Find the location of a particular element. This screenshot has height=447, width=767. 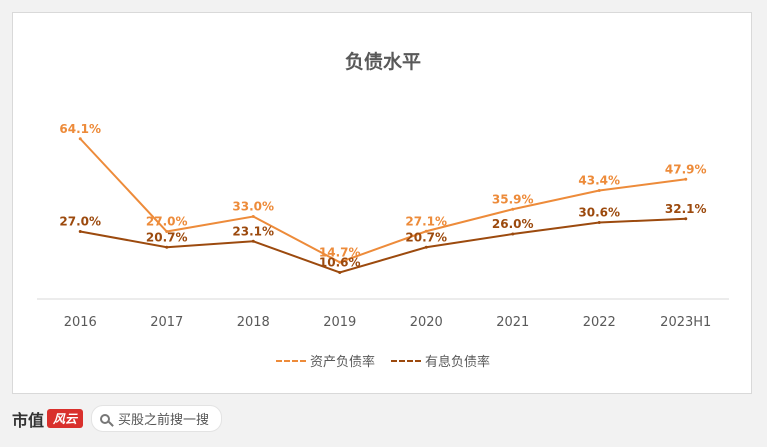

data-label: 43.4% is located at coordinates (599, 181).